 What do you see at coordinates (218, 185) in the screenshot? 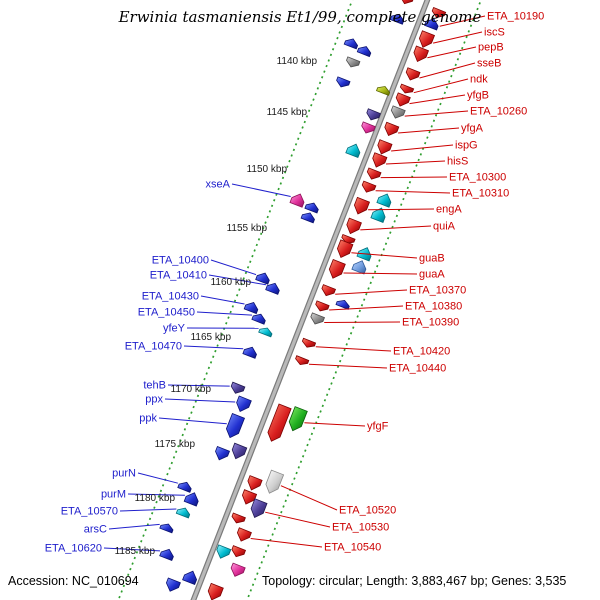
I see `gene-label-xseA: xseA` at bounding box center [218, 185].